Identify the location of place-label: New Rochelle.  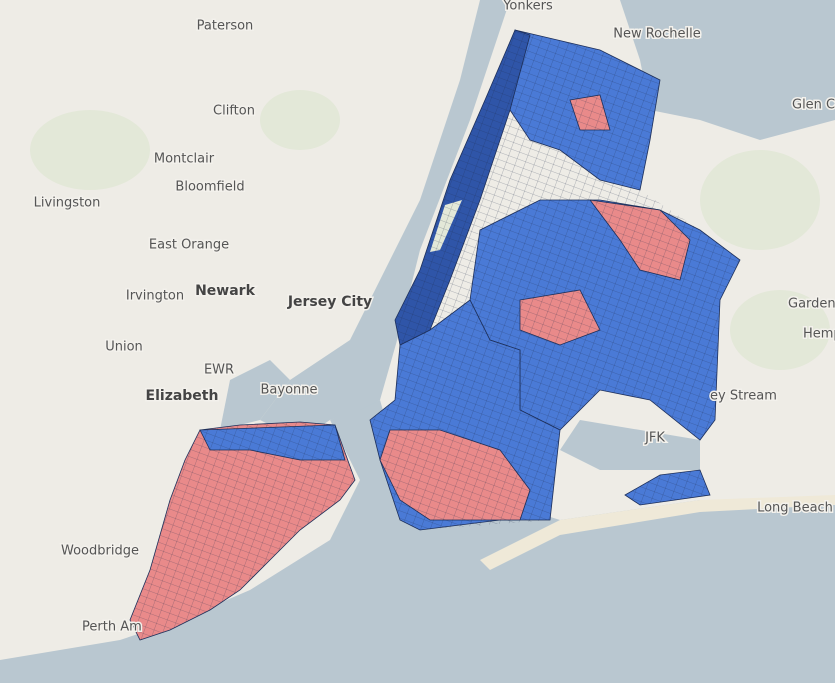
(657, 34).